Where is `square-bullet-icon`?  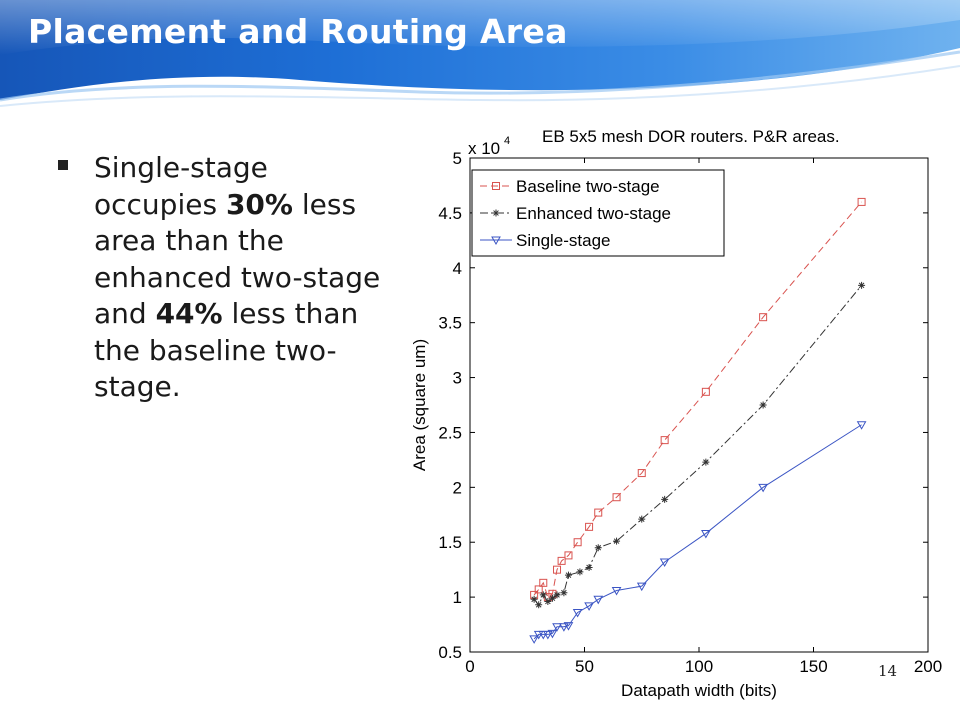
square-bullet-icon is located at coordinates (63, 165).